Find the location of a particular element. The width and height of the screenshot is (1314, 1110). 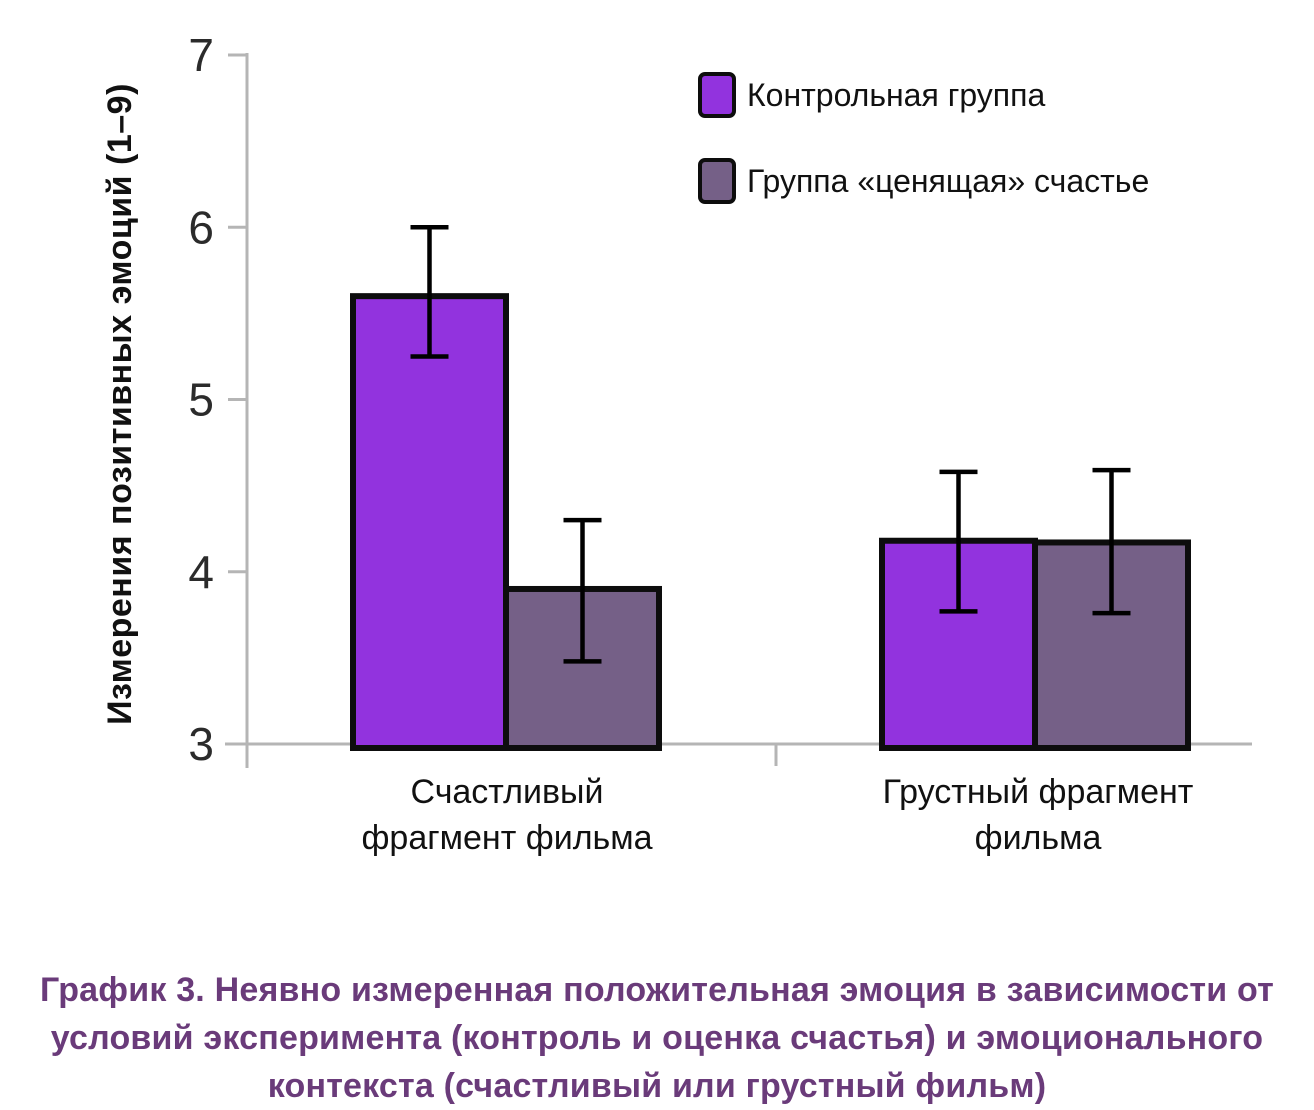

error-bar-control-sad-film is located at coordinates (958, 541).